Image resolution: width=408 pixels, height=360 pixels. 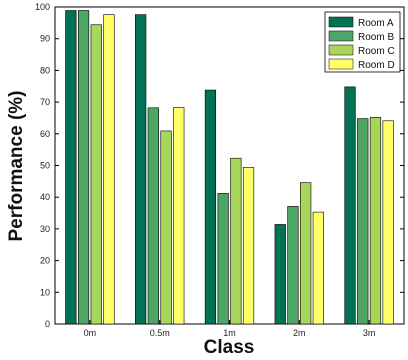 What do you see at coordinates (45, 261) in the screenshot?
I see `y-tick-label: 20` at bounding box center [45, 261].